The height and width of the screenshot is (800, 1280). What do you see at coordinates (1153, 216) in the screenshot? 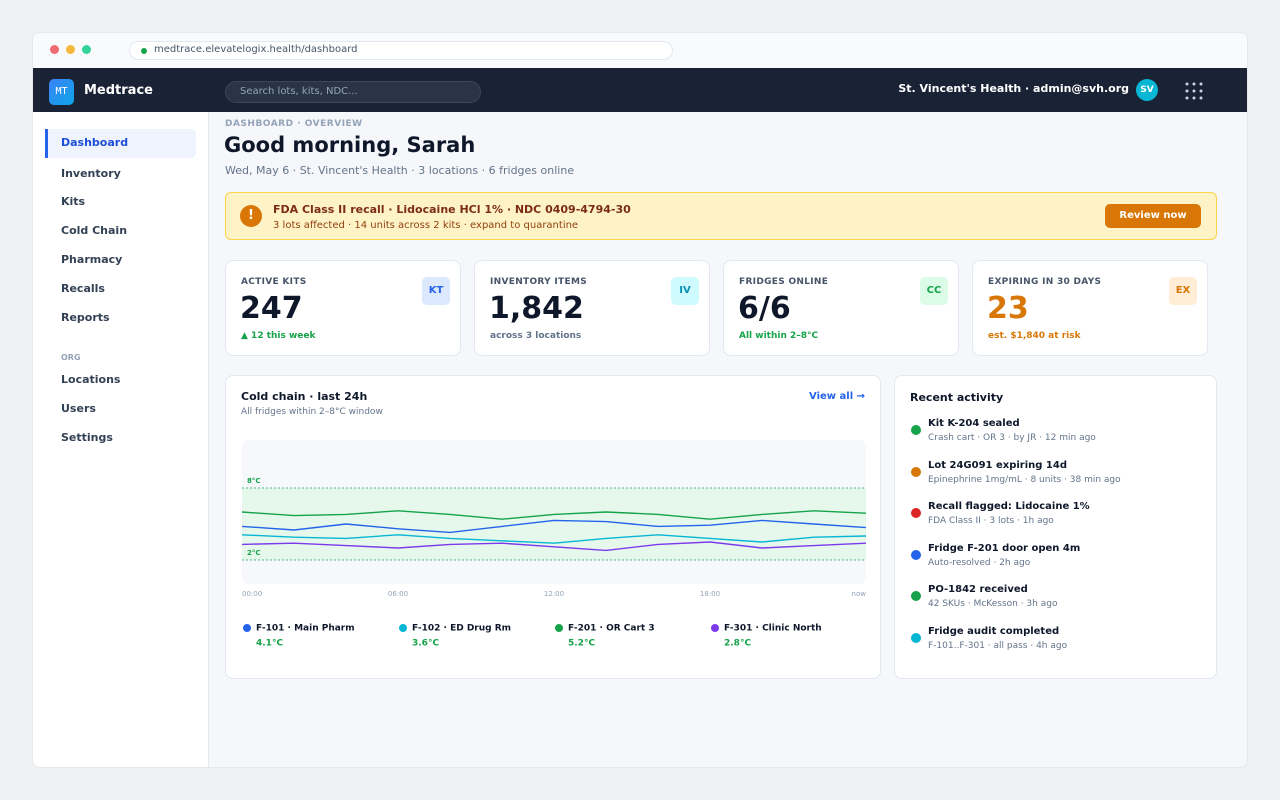
I see `review-button: Review now` at bounding box center [1153, 216].